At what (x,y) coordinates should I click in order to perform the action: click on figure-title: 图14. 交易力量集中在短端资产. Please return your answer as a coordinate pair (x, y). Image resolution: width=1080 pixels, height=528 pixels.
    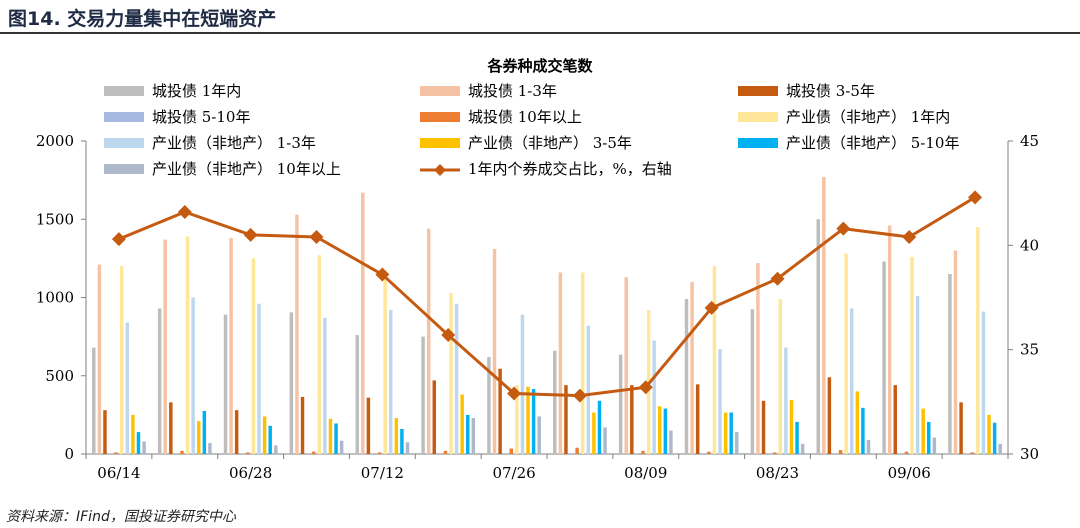
    Looking at the image, I should click on (142, 19).